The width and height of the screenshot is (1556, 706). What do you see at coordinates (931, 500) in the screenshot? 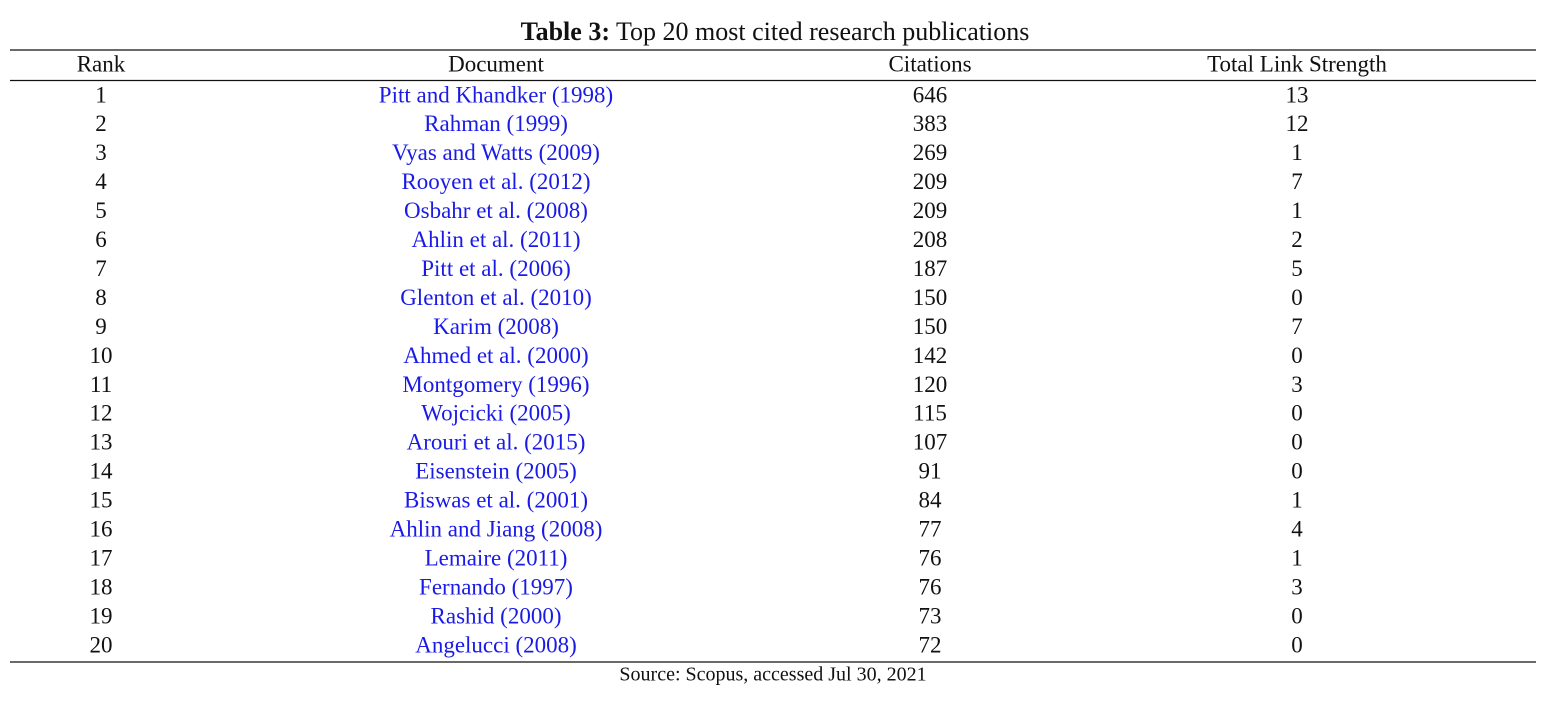
I see `citations-cell: 84` at bounding box center [931, 500].